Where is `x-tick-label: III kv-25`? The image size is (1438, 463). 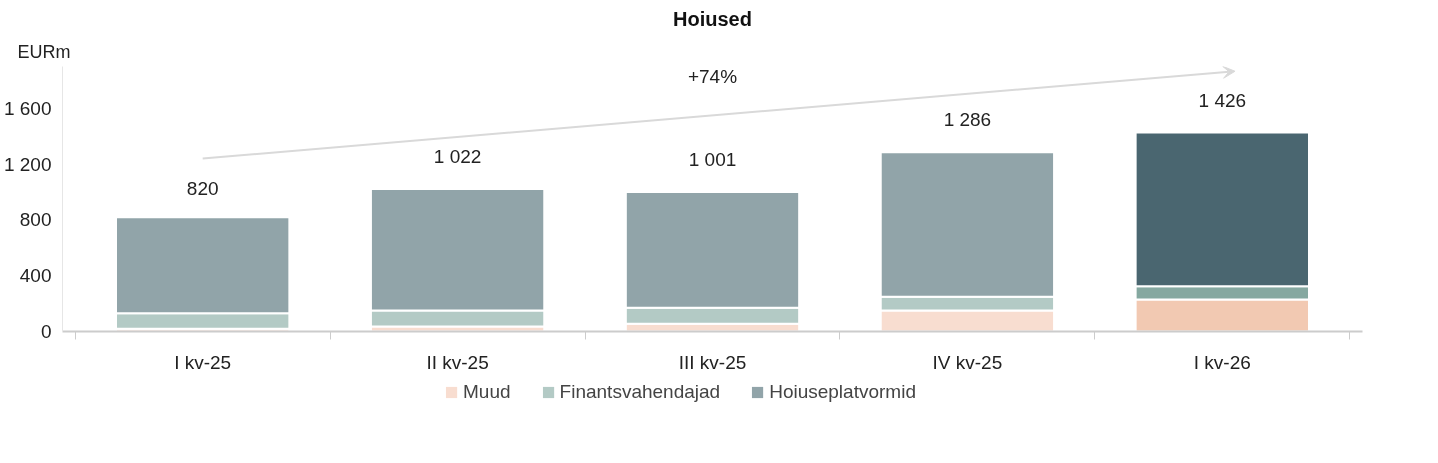 x-tick-label: III kv-25 is located at coordinates (712, 362).